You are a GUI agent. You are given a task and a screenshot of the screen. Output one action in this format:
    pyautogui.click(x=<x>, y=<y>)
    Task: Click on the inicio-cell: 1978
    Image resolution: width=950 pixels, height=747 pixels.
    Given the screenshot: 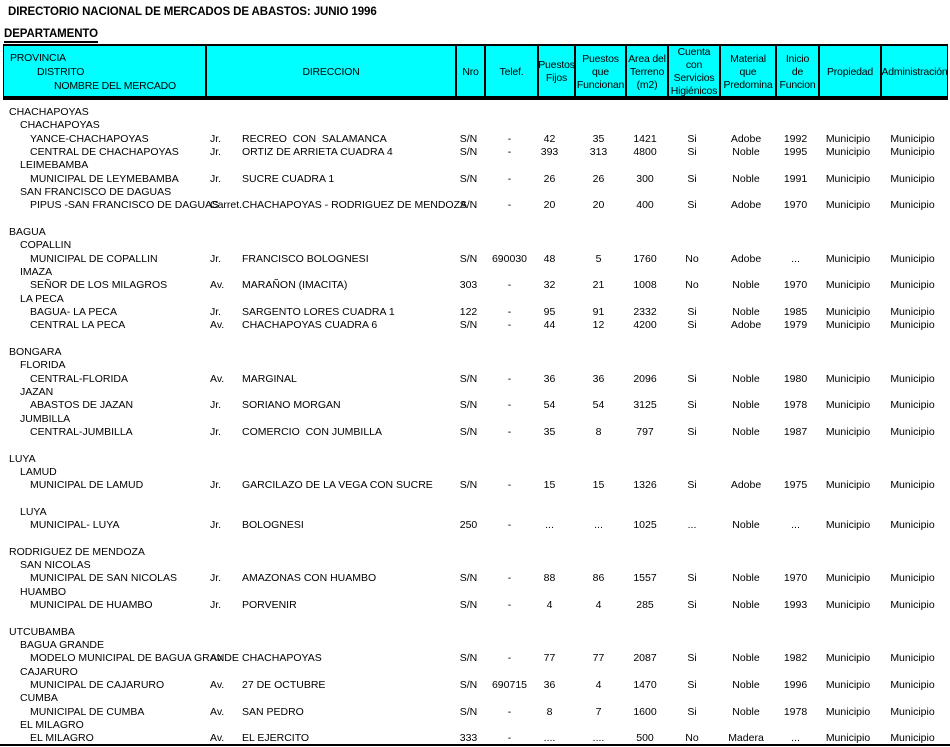 What is the action you would take?
    pyautogui.click(x=795, y=711)
    